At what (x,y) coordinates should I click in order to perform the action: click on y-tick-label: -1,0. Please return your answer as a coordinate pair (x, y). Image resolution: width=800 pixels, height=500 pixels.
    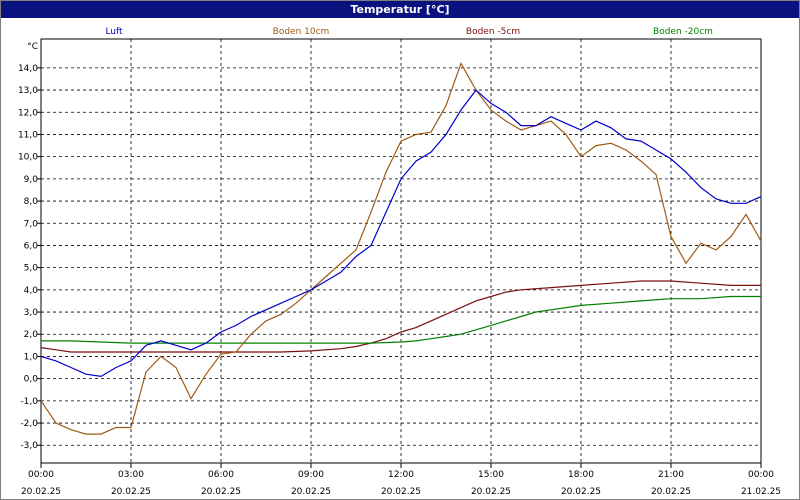
    Looking at the image, I should click on (29, 402).